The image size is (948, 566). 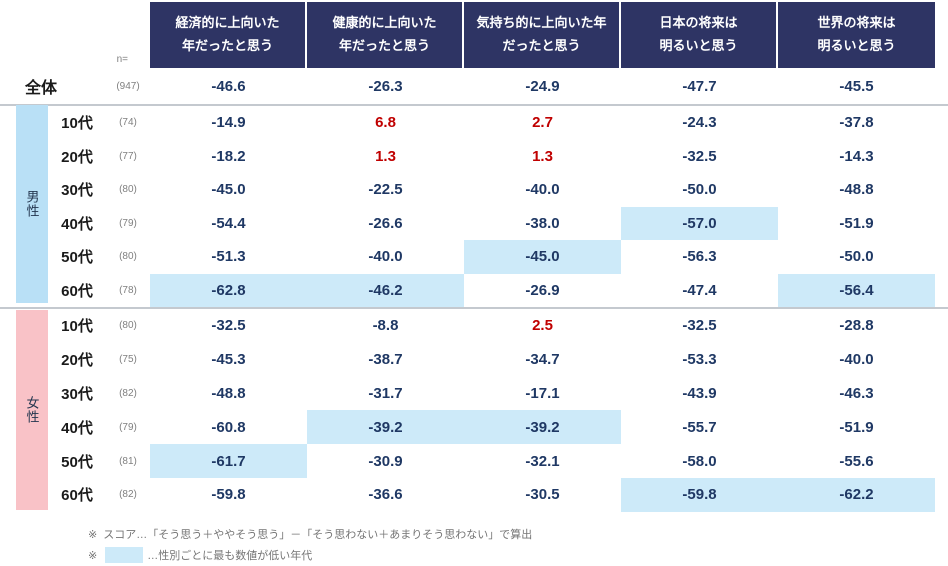 I want to click on column-header-world-future: 世界の将来は 明るいと思う, so click(x=856, y=35).